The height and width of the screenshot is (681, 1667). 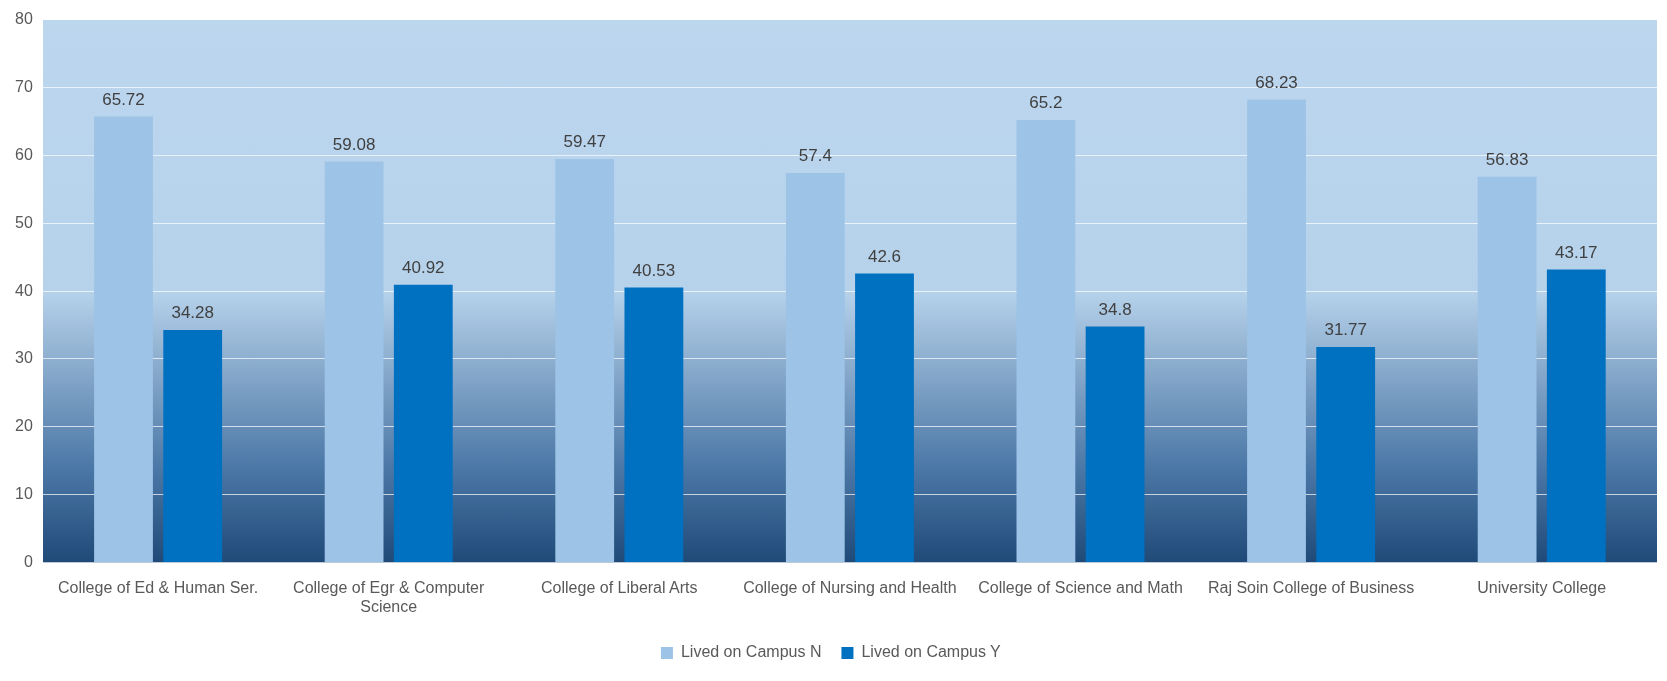 What do you see at coordinates (815, 156) in the screenshot?
I see `data-label: 57.4` at bounding box center [815, 156].